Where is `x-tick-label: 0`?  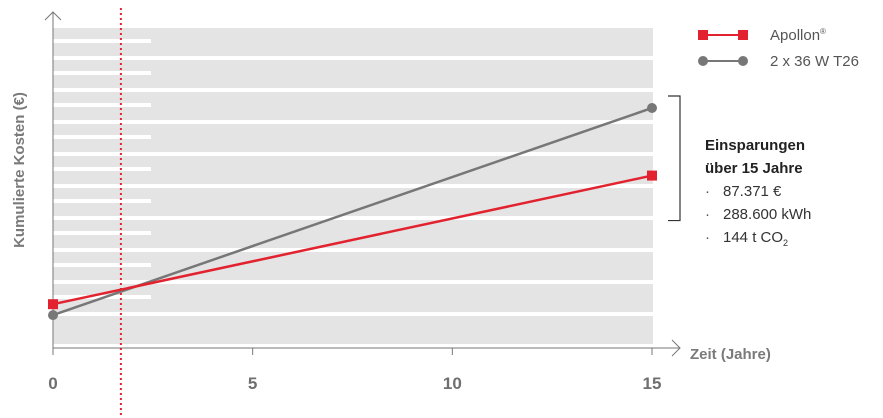
x-tick-label: 0 is located at coordinates (52, 383).